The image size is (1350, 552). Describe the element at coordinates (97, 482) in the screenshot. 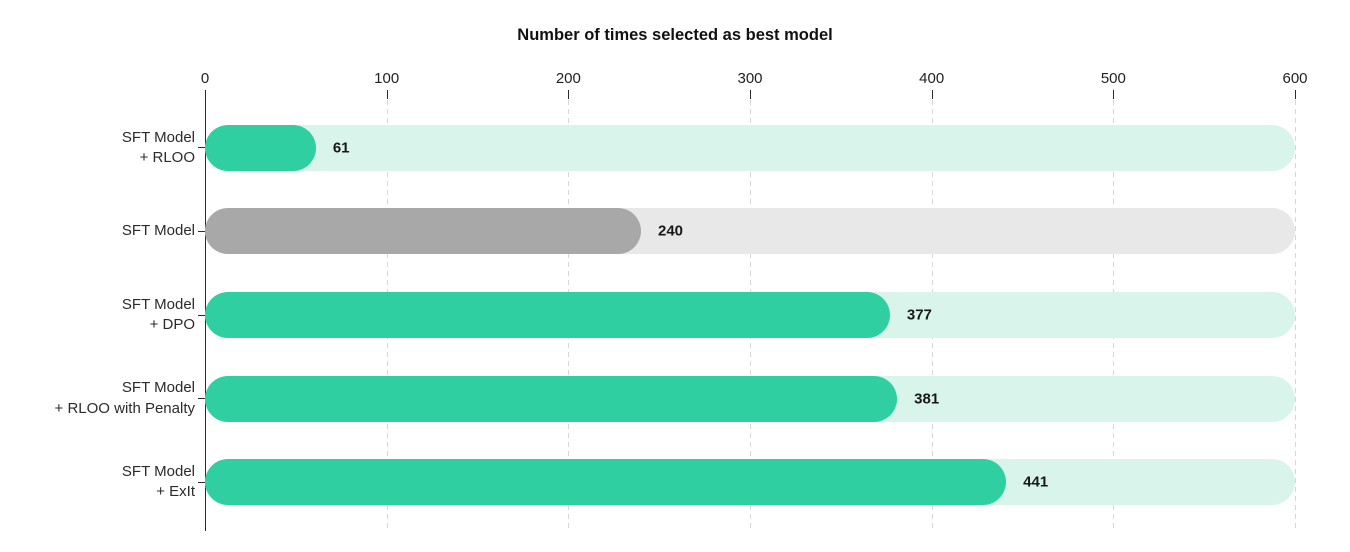

I see `category-label: SFT Model + ExIt` at that location.